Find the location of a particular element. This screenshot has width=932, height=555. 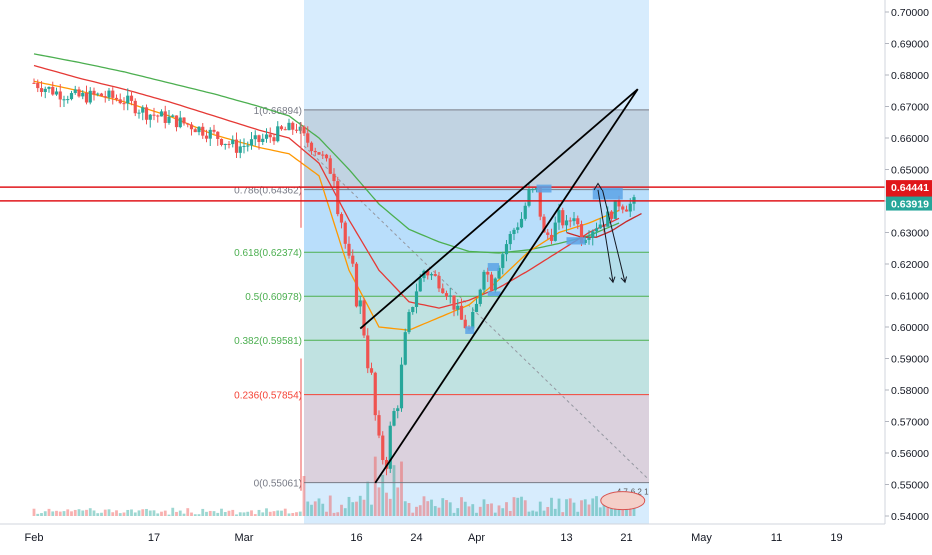

projection-arrow is located at coordinates (606, 236).